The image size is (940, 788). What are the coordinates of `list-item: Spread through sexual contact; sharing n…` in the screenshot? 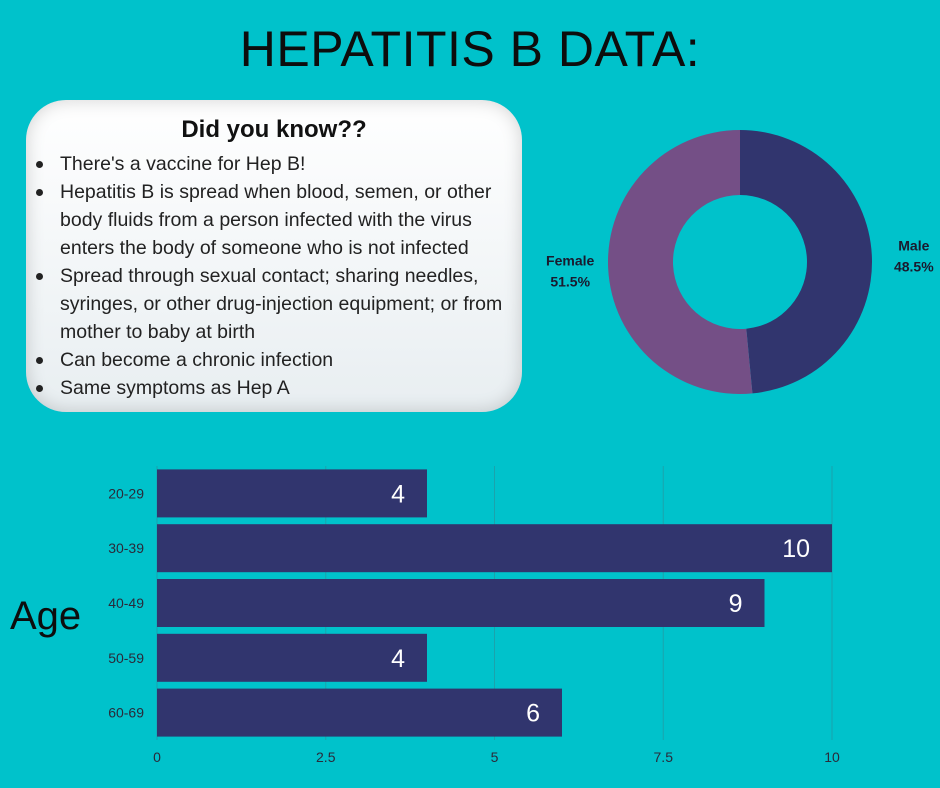 It's located at (281, 304).